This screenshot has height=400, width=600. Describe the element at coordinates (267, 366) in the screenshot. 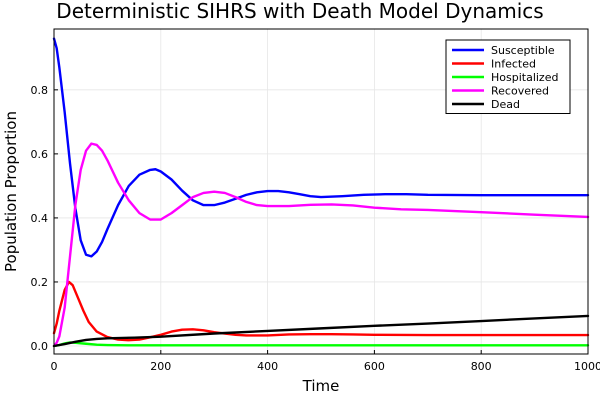

I see `x-tick-label: 400` at that location.